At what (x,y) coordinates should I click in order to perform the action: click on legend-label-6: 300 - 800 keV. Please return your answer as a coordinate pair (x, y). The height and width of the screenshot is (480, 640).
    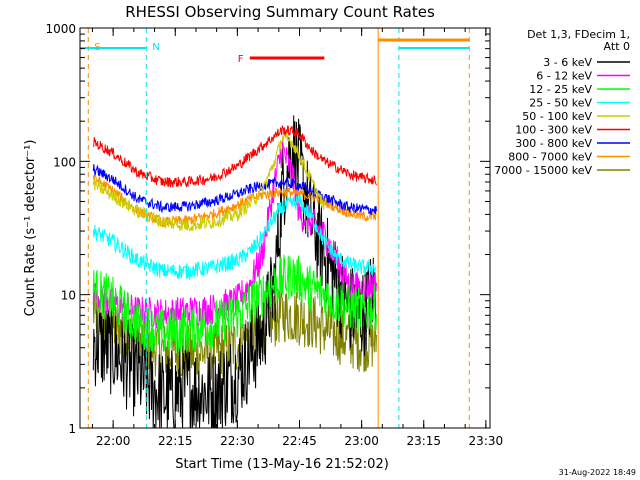
    Looking at the image, I should click on (553, 143).